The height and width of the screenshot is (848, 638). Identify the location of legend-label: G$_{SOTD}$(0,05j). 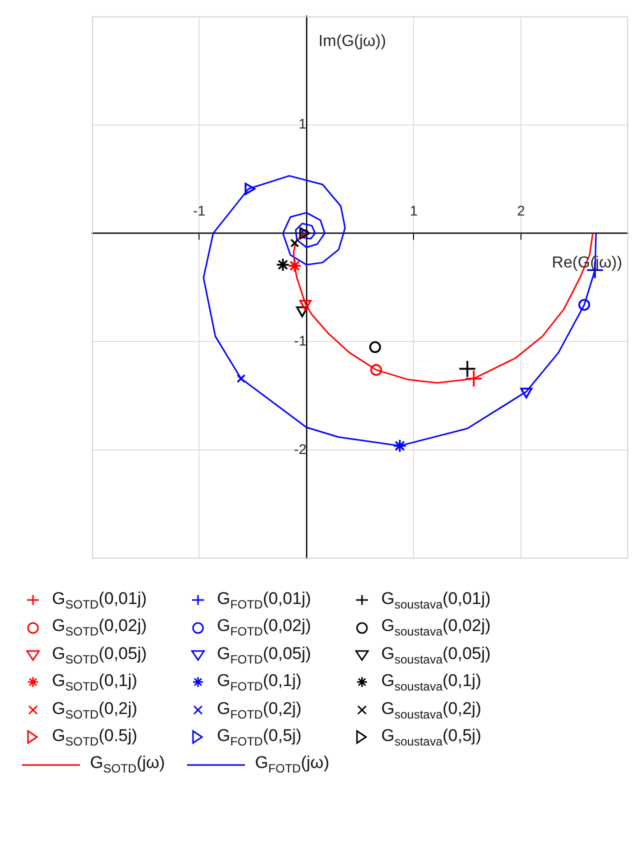
(99, 655).